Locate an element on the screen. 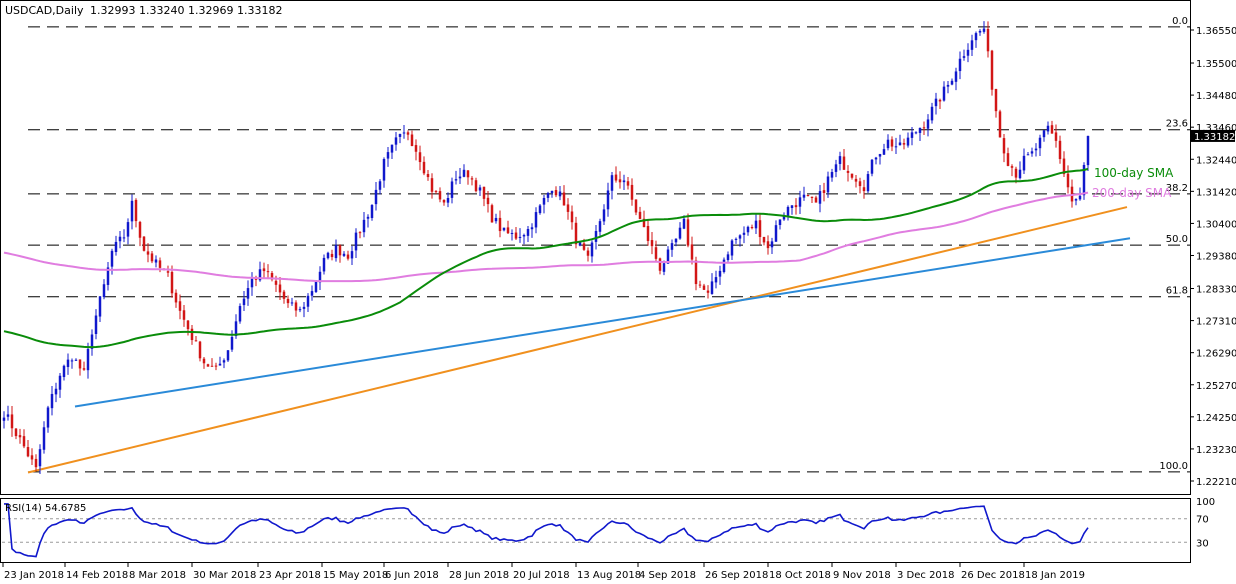 This screenshot has width=1236, height=584. price-tick-label: 1.27310 is located at coordinates (1216, 322).